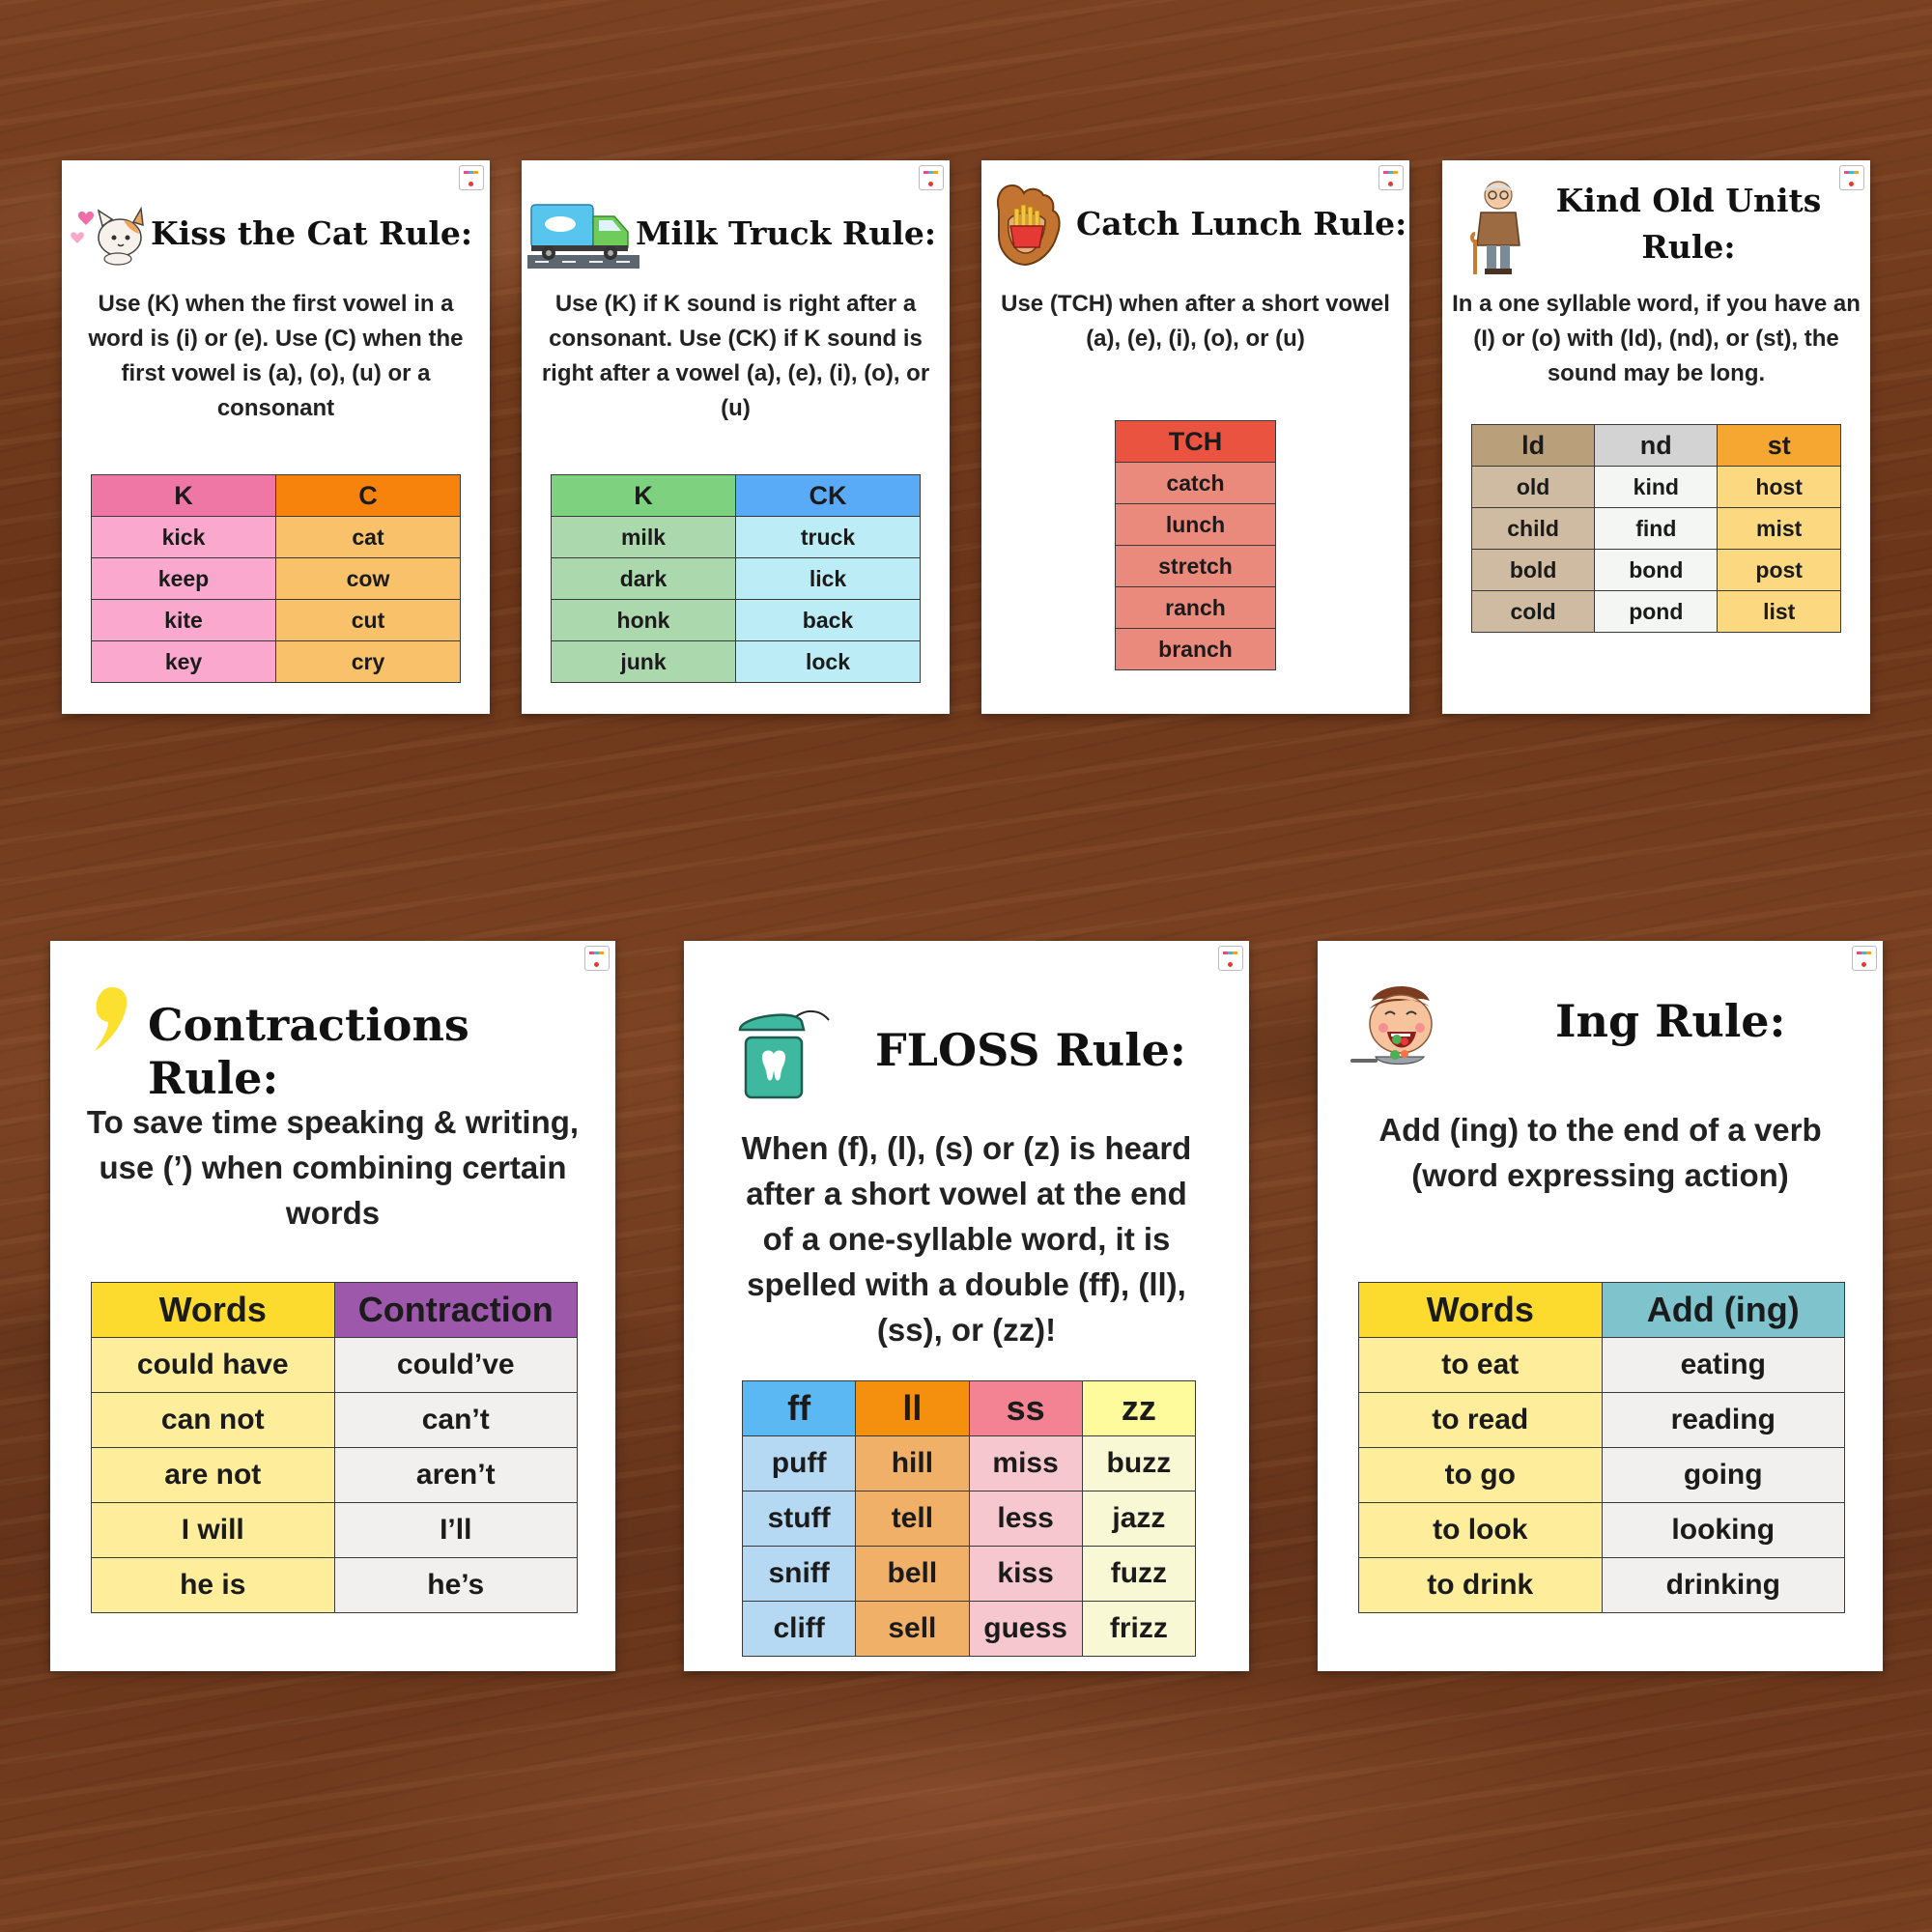  I want to click on table-row: I will I’ll, so click(334, 1530).